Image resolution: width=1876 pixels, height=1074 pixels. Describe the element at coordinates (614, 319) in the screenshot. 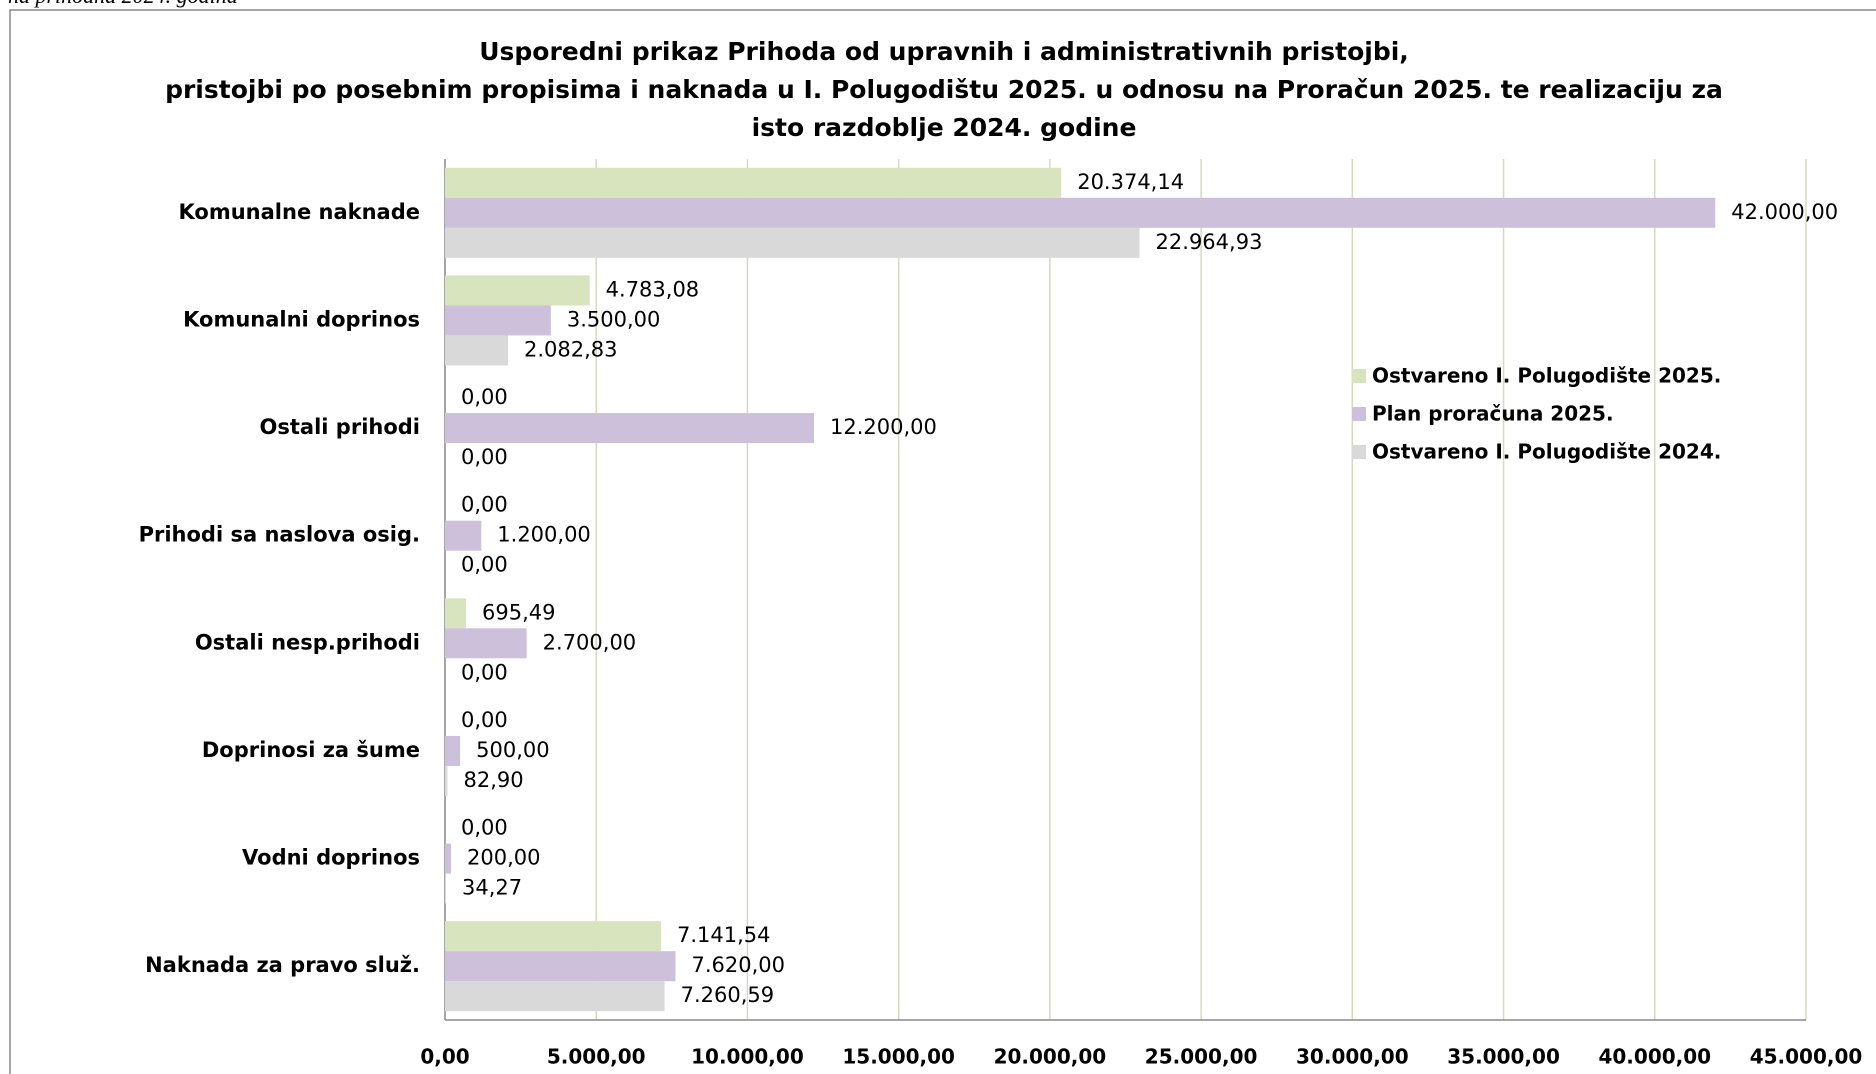

I see `data-label: 3.500,00` at that location.